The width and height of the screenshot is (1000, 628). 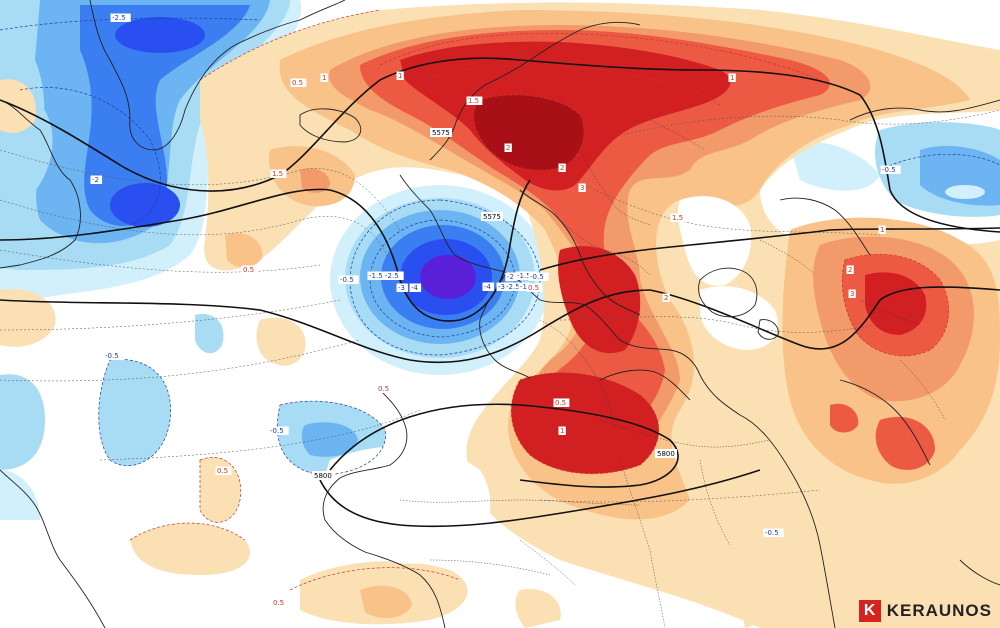 I want to click on negative-anomaly-label: -1, so click(x=523, y=287).